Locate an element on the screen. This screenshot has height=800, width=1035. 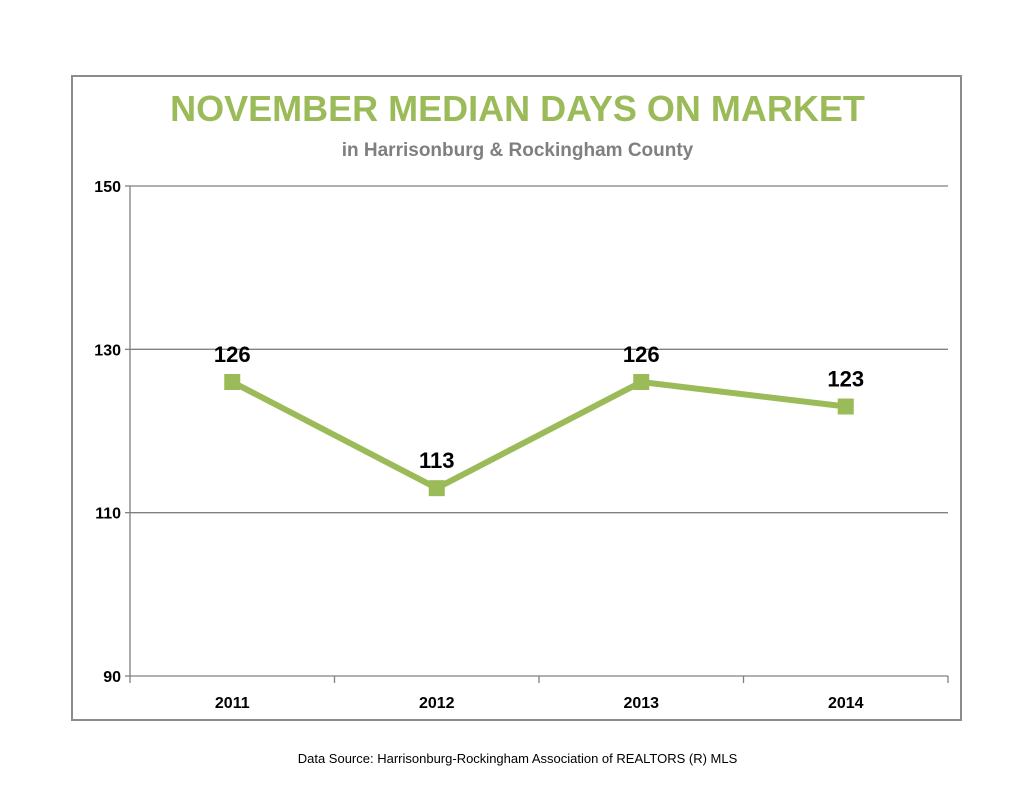
y-tick-label: 110 is located at coordinates (108, 514).